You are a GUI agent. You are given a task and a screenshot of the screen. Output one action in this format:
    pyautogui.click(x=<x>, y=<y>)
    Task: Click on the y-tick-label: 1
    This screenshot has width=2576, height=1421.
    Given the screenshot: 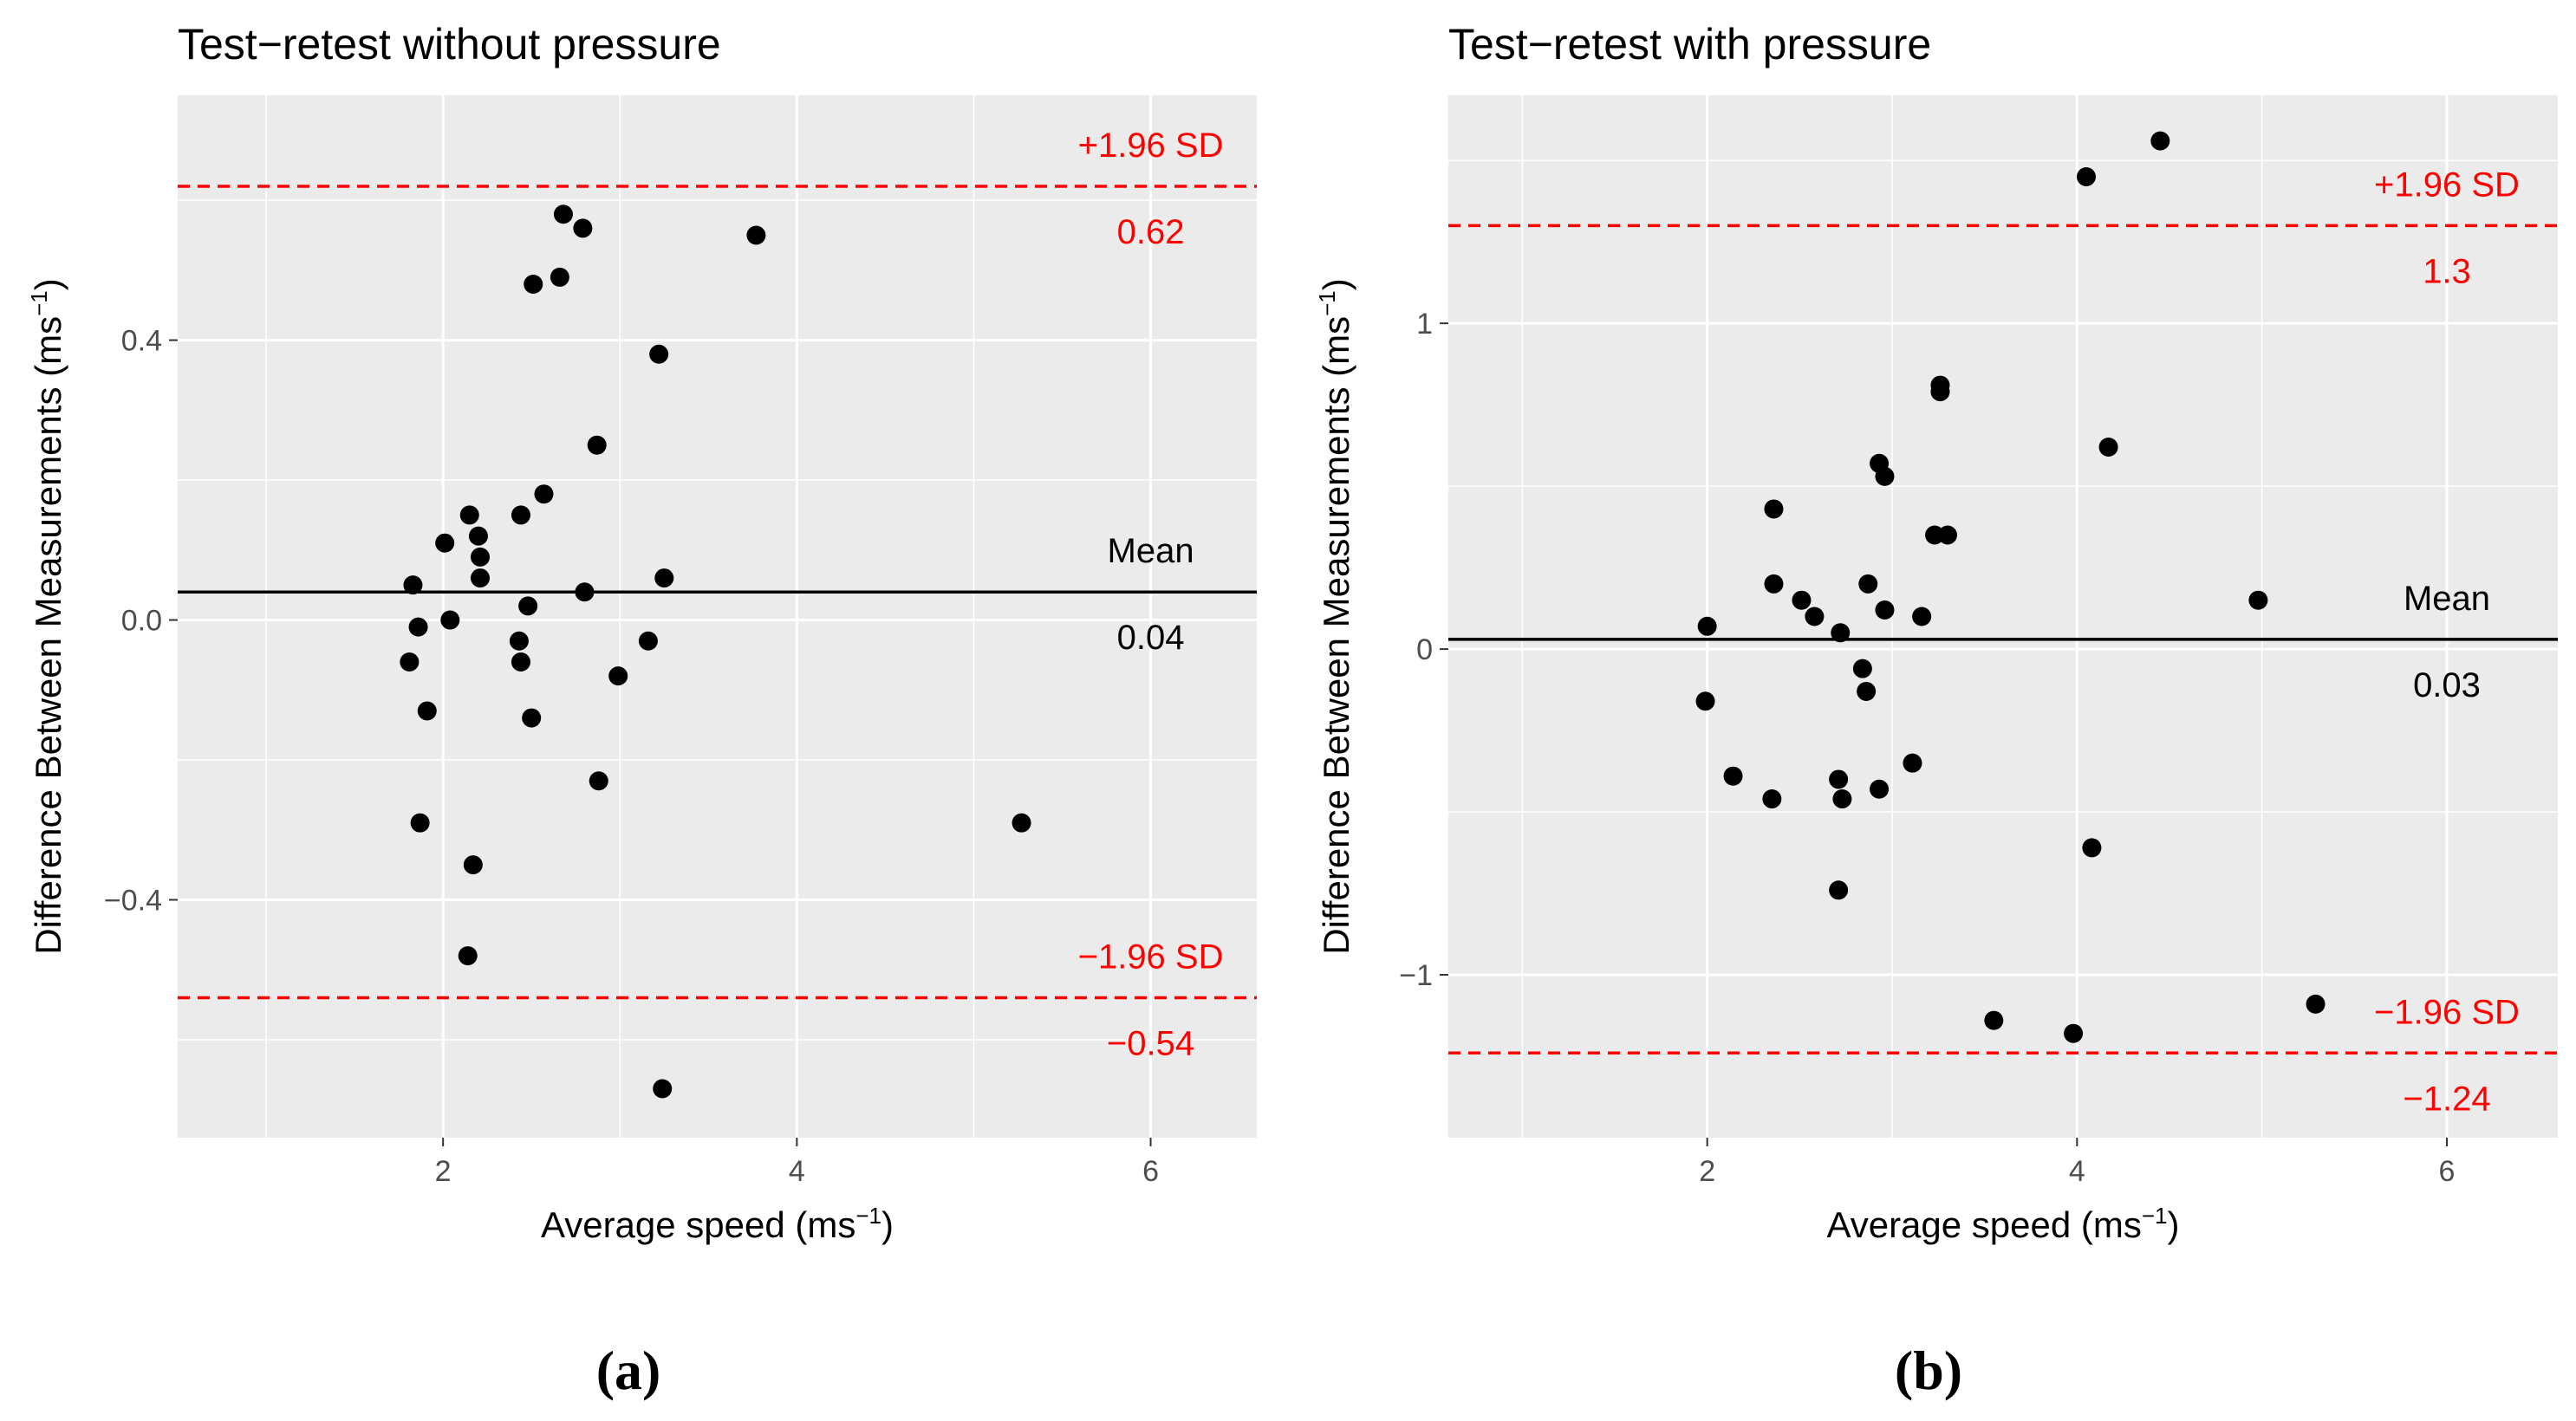 What is the action you would take?
    pyautogui.click(x=1424, y=324)
    